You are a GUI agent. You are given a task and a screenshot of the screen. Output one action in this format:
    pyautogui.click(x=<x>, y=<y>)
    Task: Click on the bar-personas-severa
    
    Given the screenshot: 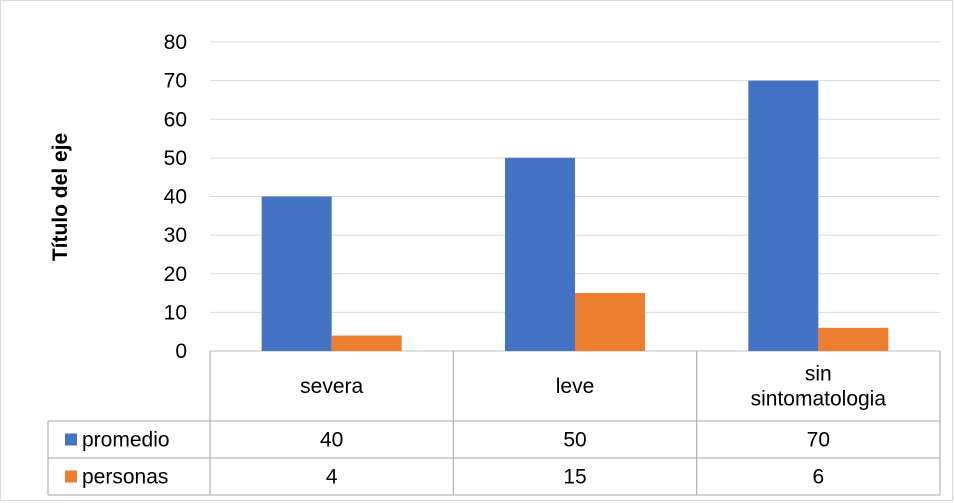 What is the action you would take?
    pyautogui.click(x=366, y=343)
    